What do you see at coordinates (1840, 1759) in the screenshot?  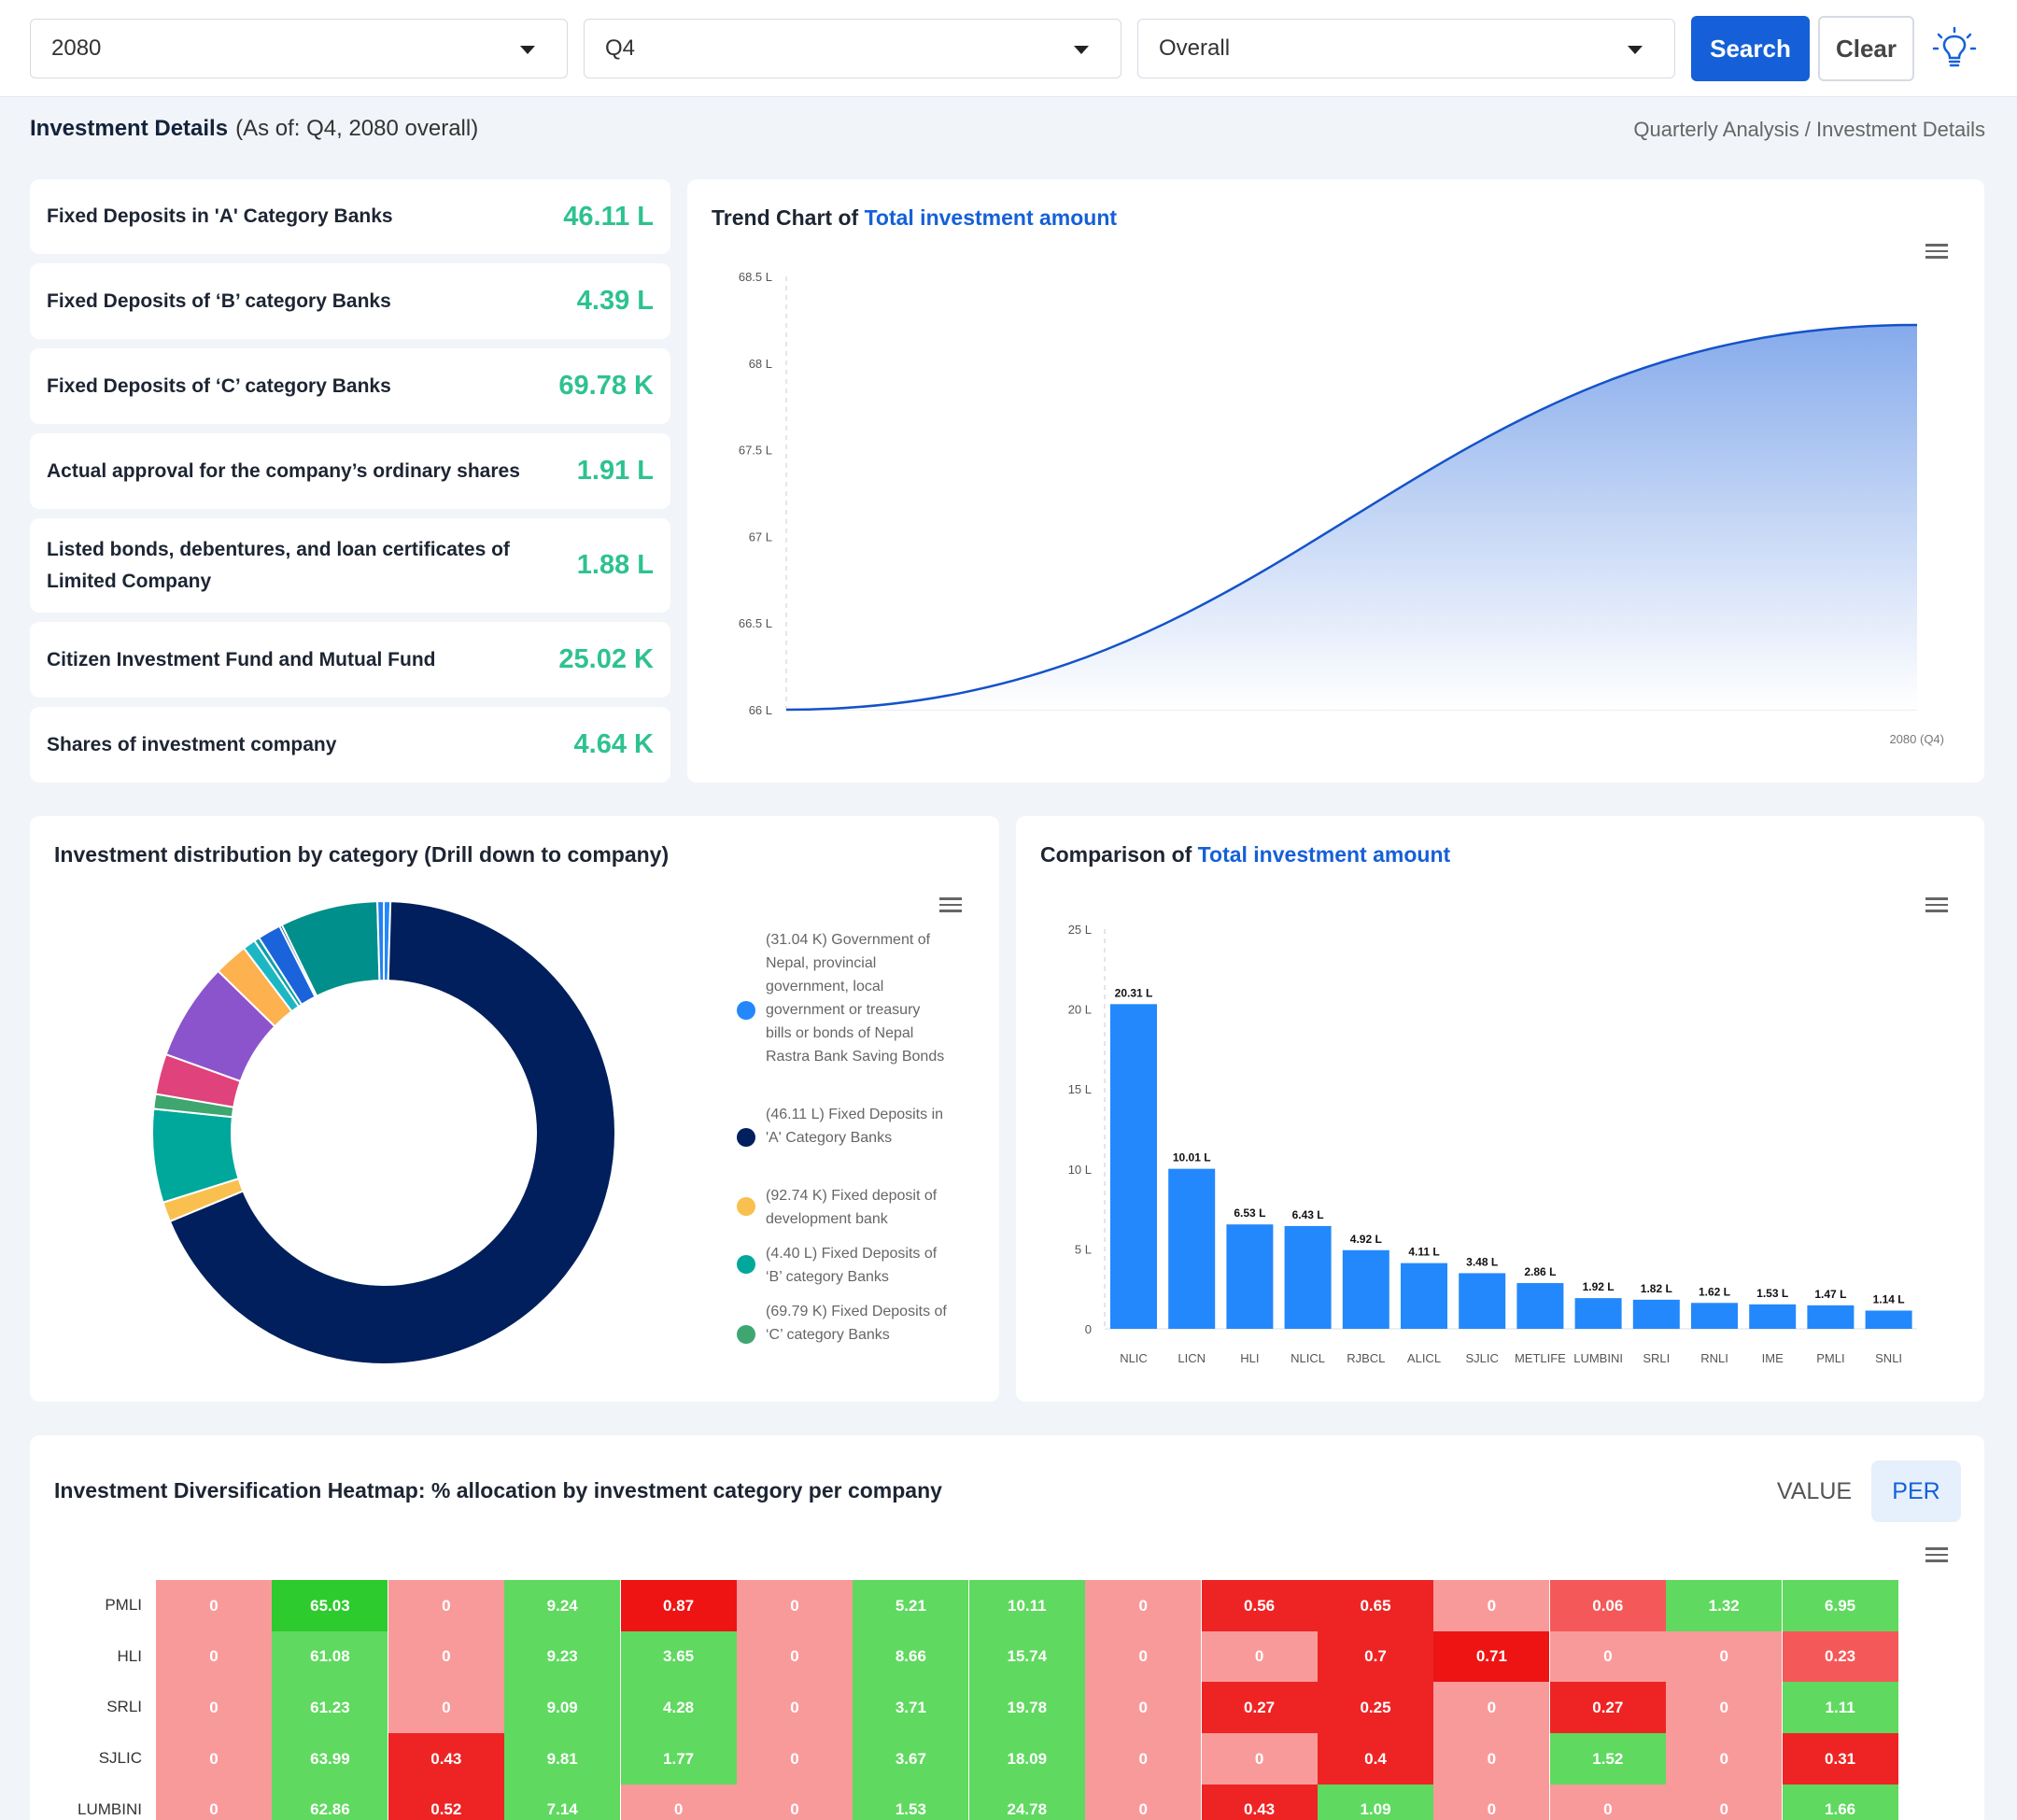 I see `heatmap-cell: 0.31` at bounding box center [1840, 1759].